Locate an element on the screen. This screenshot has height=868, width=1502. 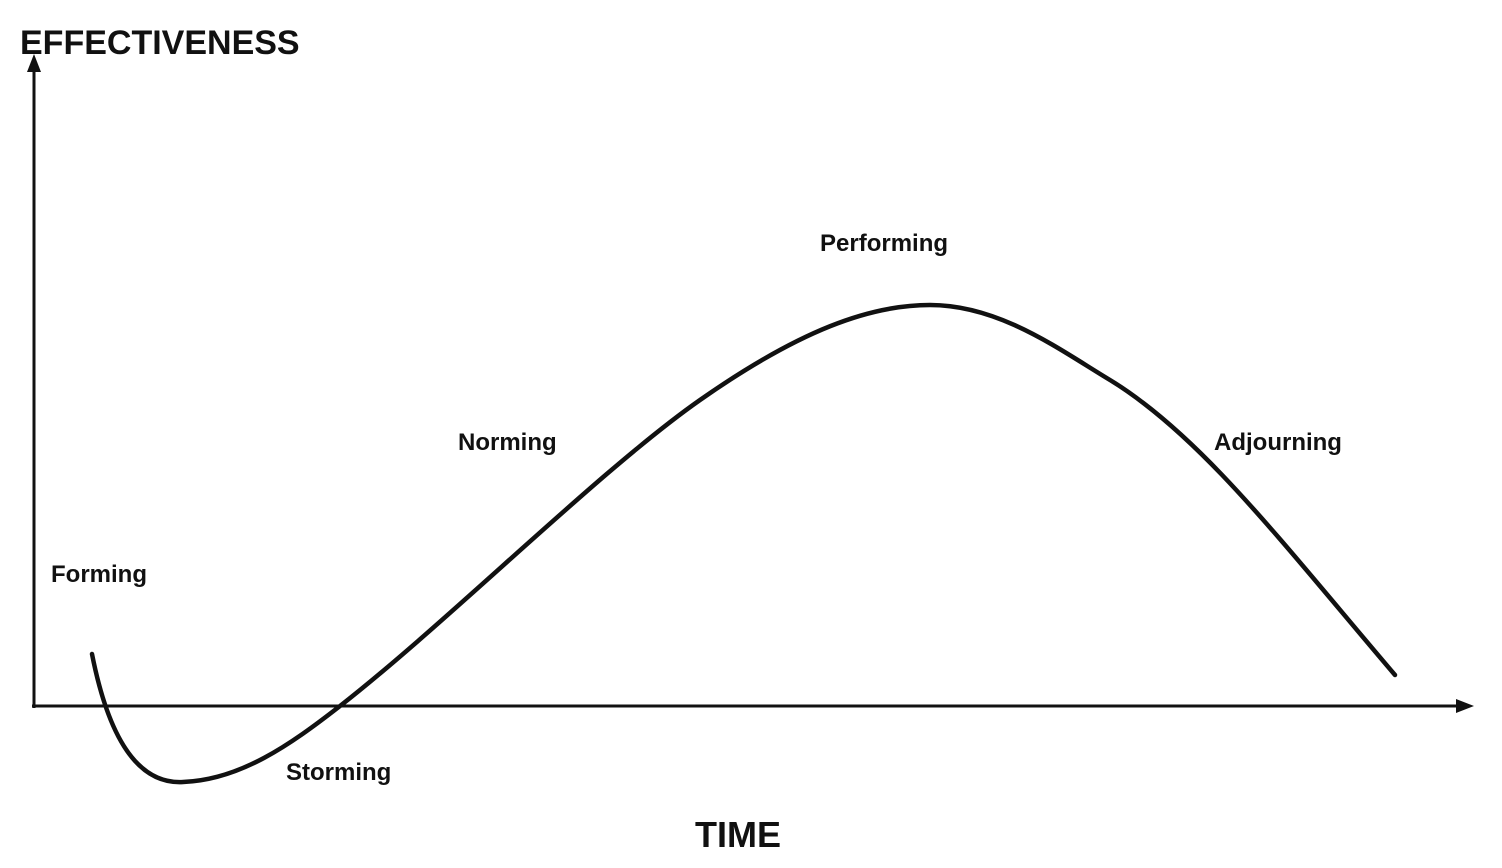
y-axis-arrow is located at coordinates (34, 63).